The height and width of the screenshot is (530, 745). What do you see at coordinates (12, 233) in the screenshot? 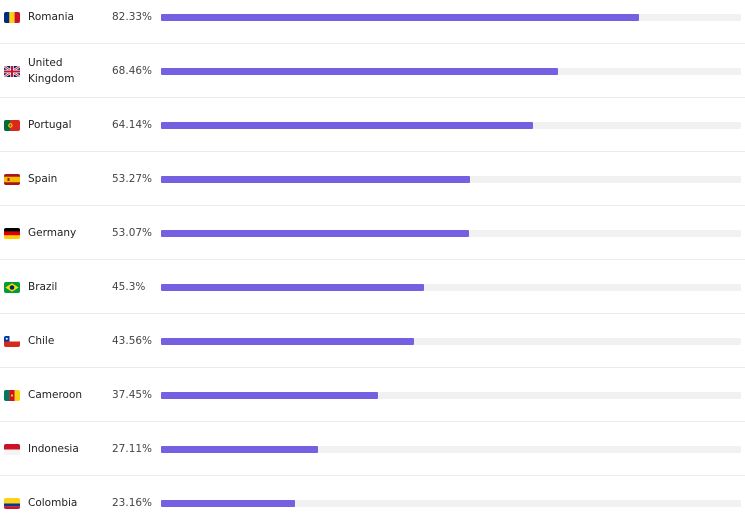
I see `germany-flag-icon` at bounding box center [12, 233].